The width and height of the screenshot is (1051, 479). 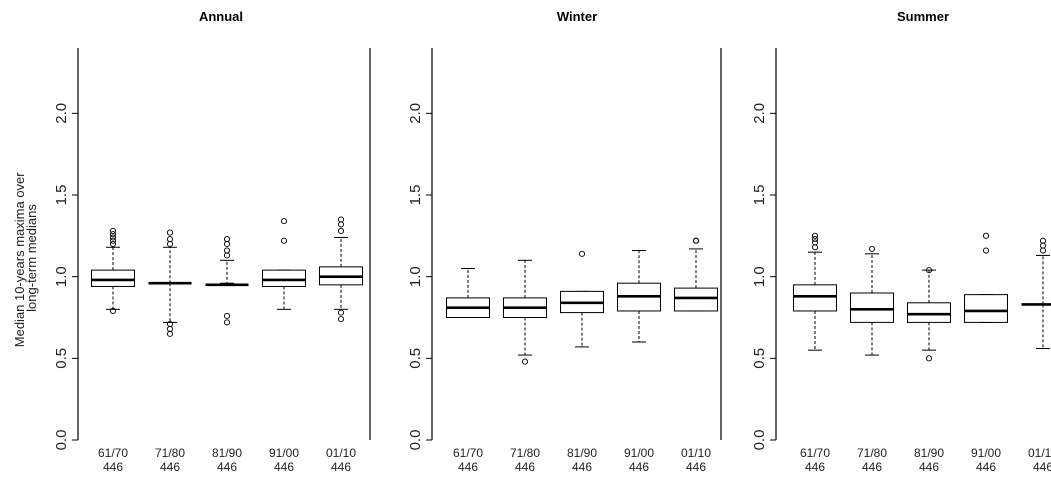 What do you see at coordinates (221, 16) in the screenshot?
I see `panel-title: Annual` at bounding box center [221, 16].